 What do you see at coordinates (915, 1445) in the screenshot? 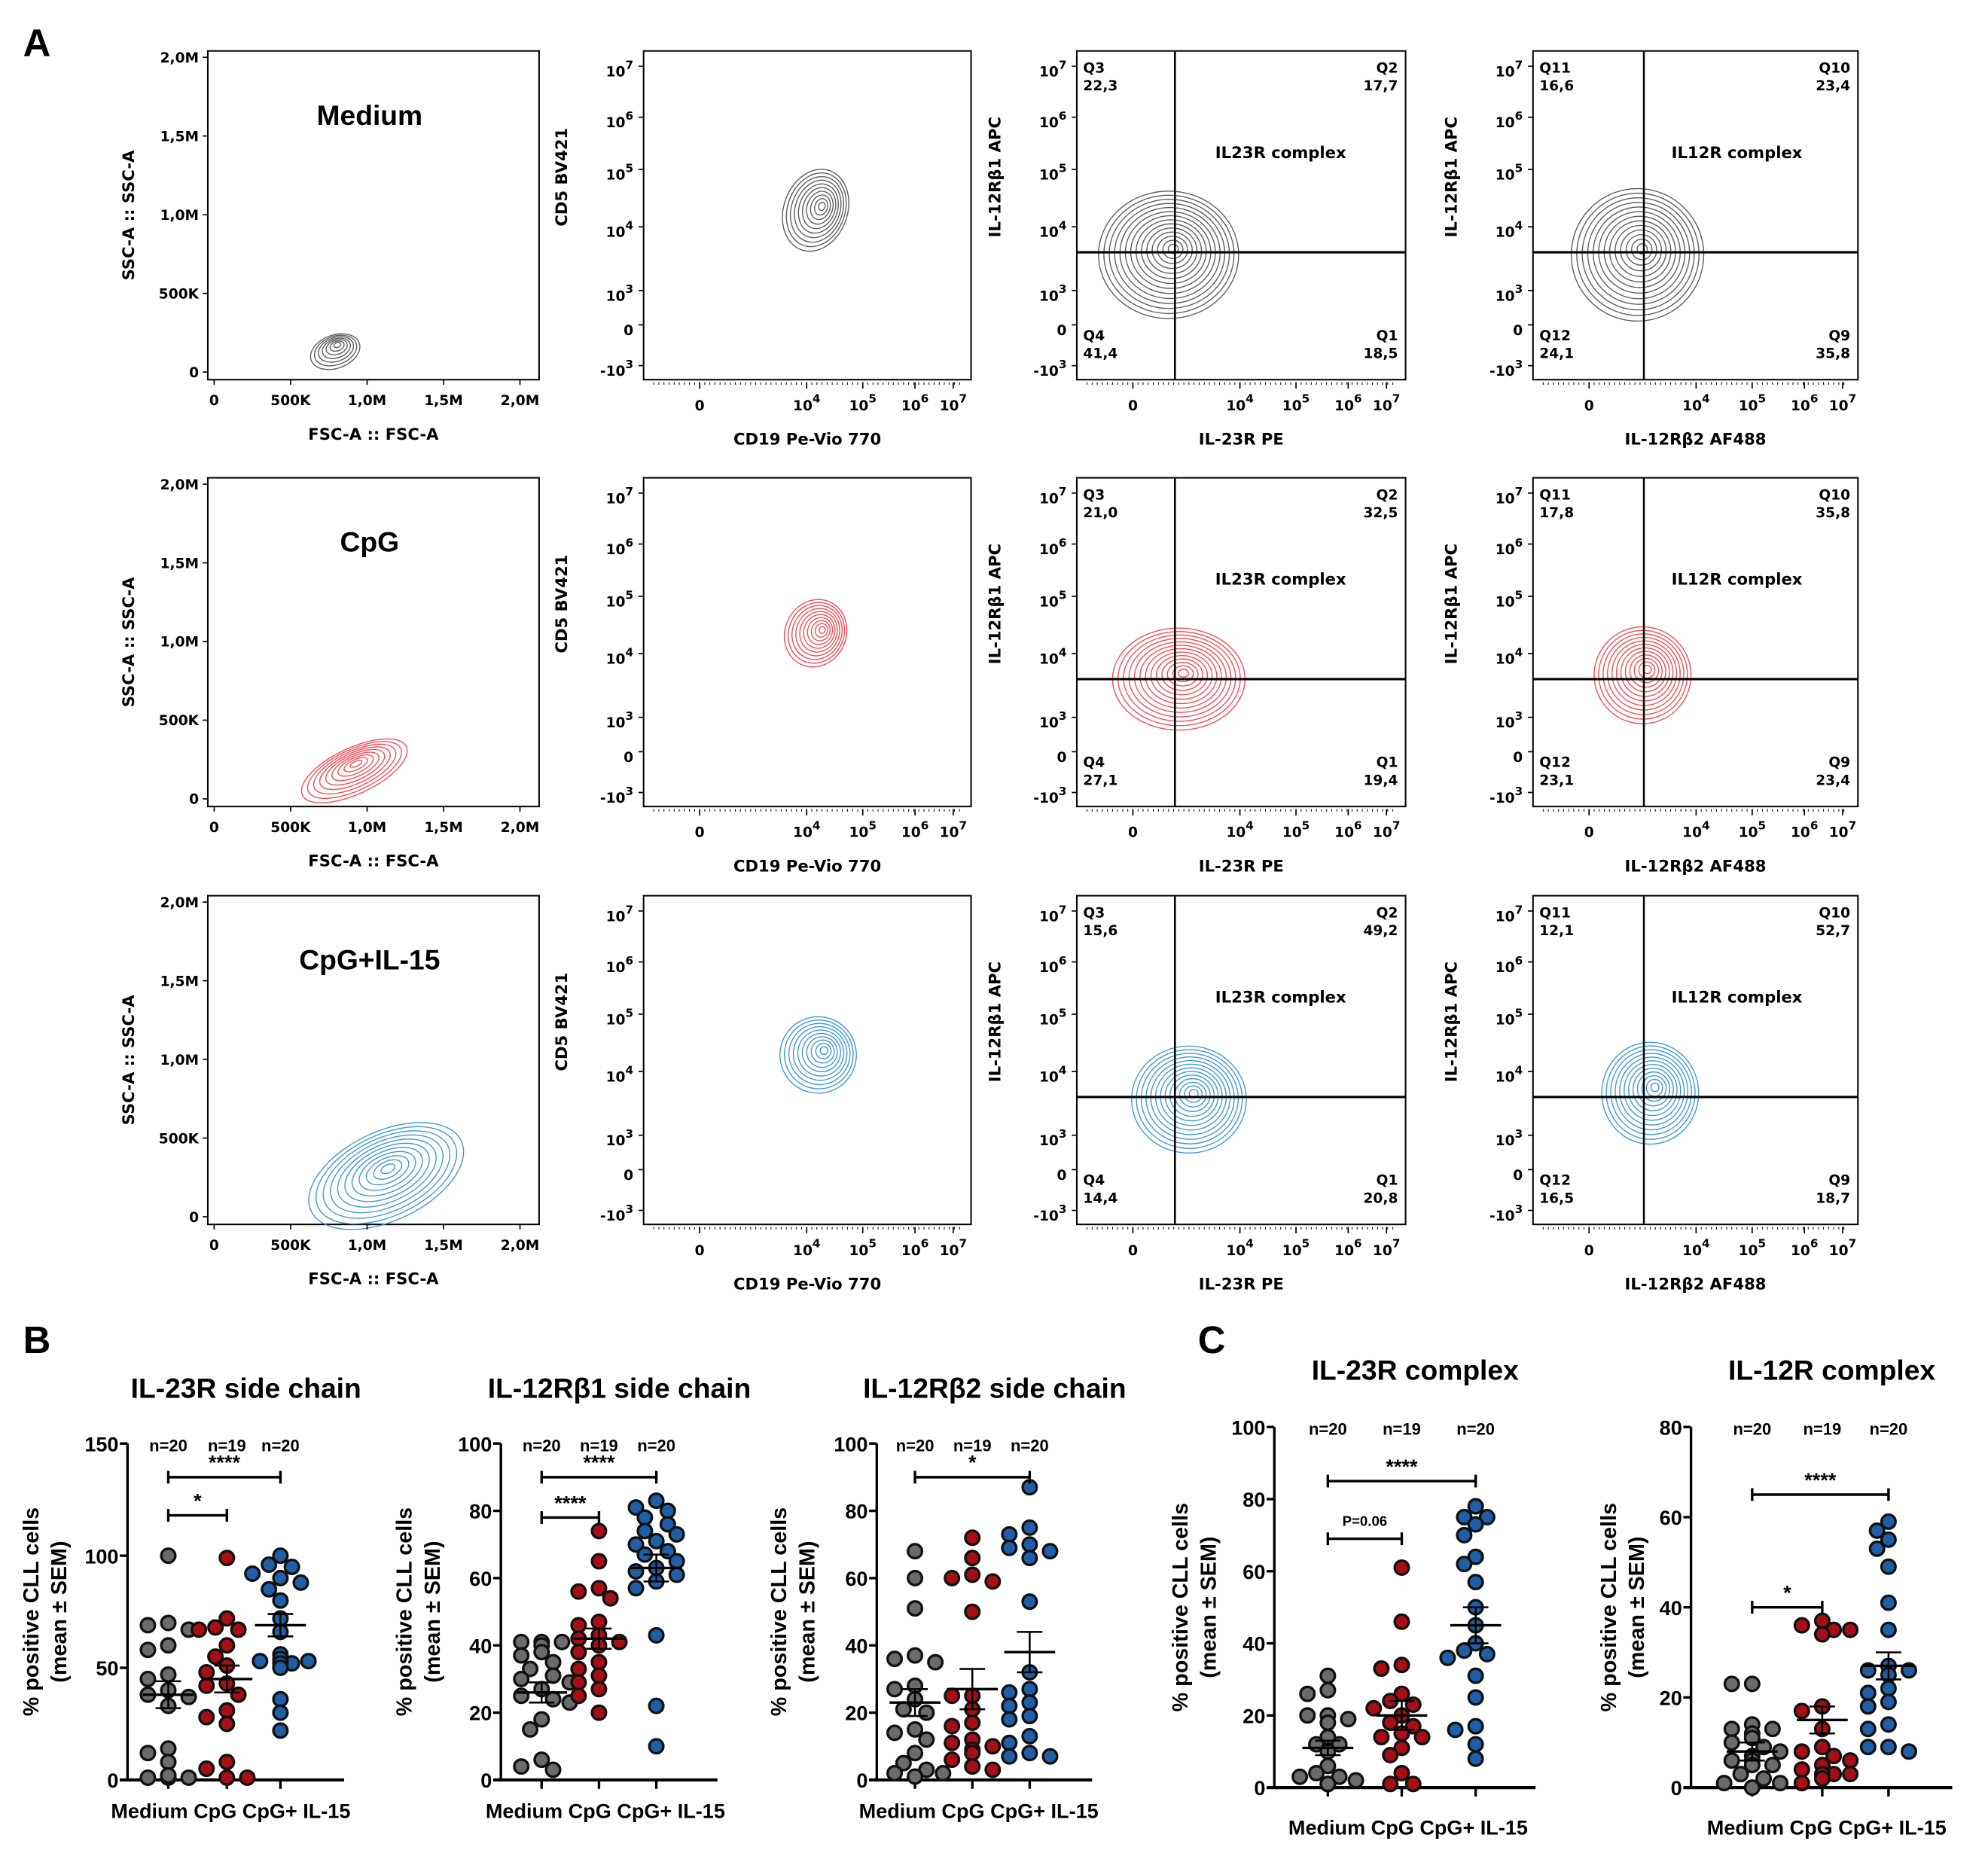
I see `n-label: n=20` at bounding box center [915, 1445].